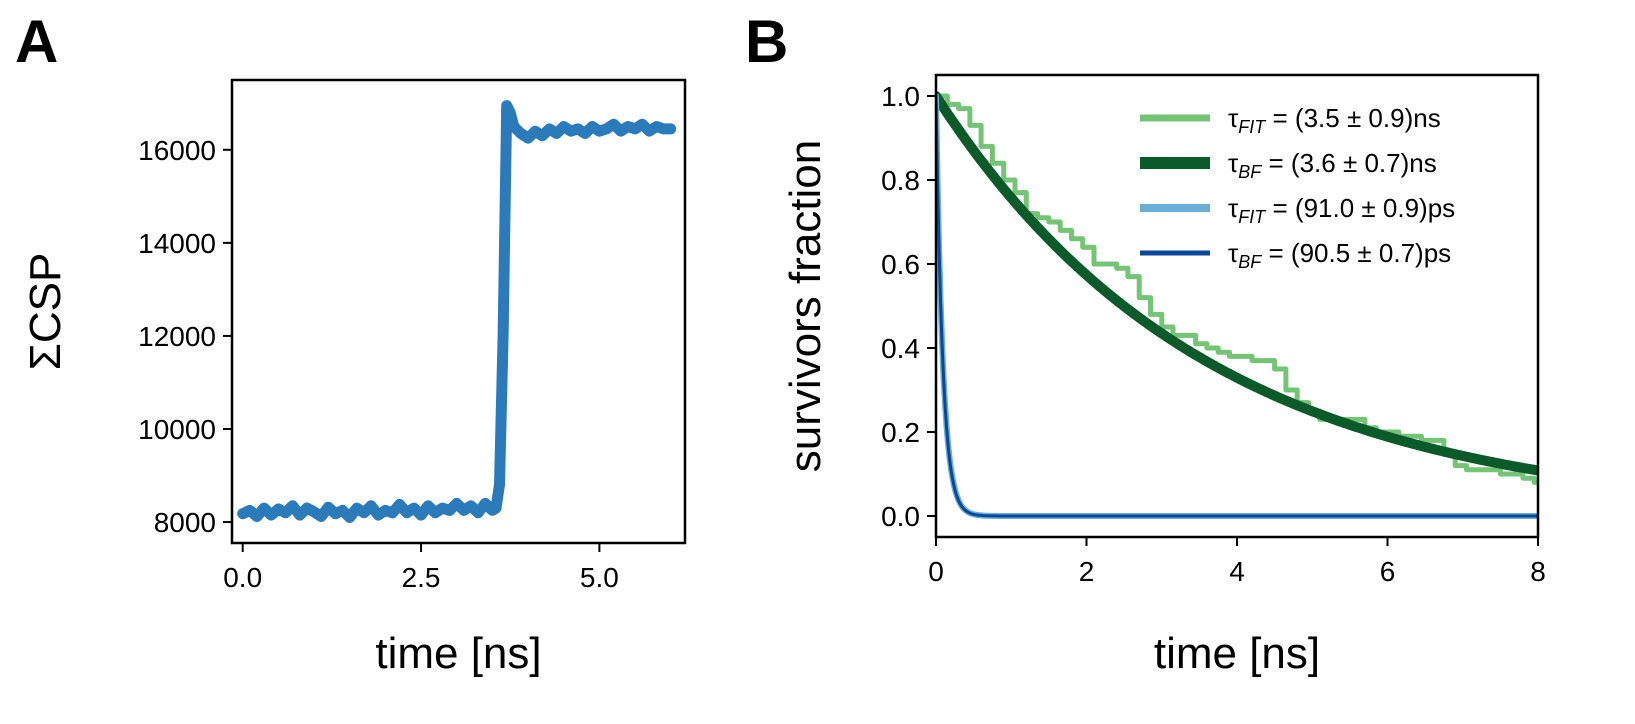 This screenshot has width=1635, height=724. What do you see at coordinates (1237, 571) in the screenshot?
I see `x-tick-label: 4` at bounding box center [1237, 571].